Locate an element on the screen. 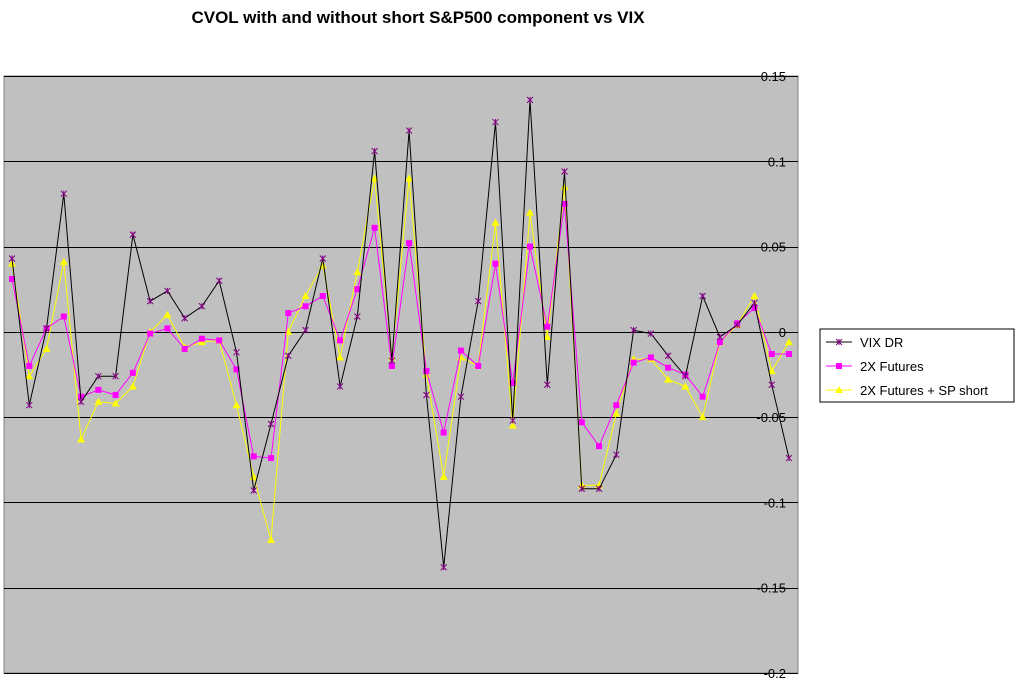  legend-box is located at coordinates (917, 365).